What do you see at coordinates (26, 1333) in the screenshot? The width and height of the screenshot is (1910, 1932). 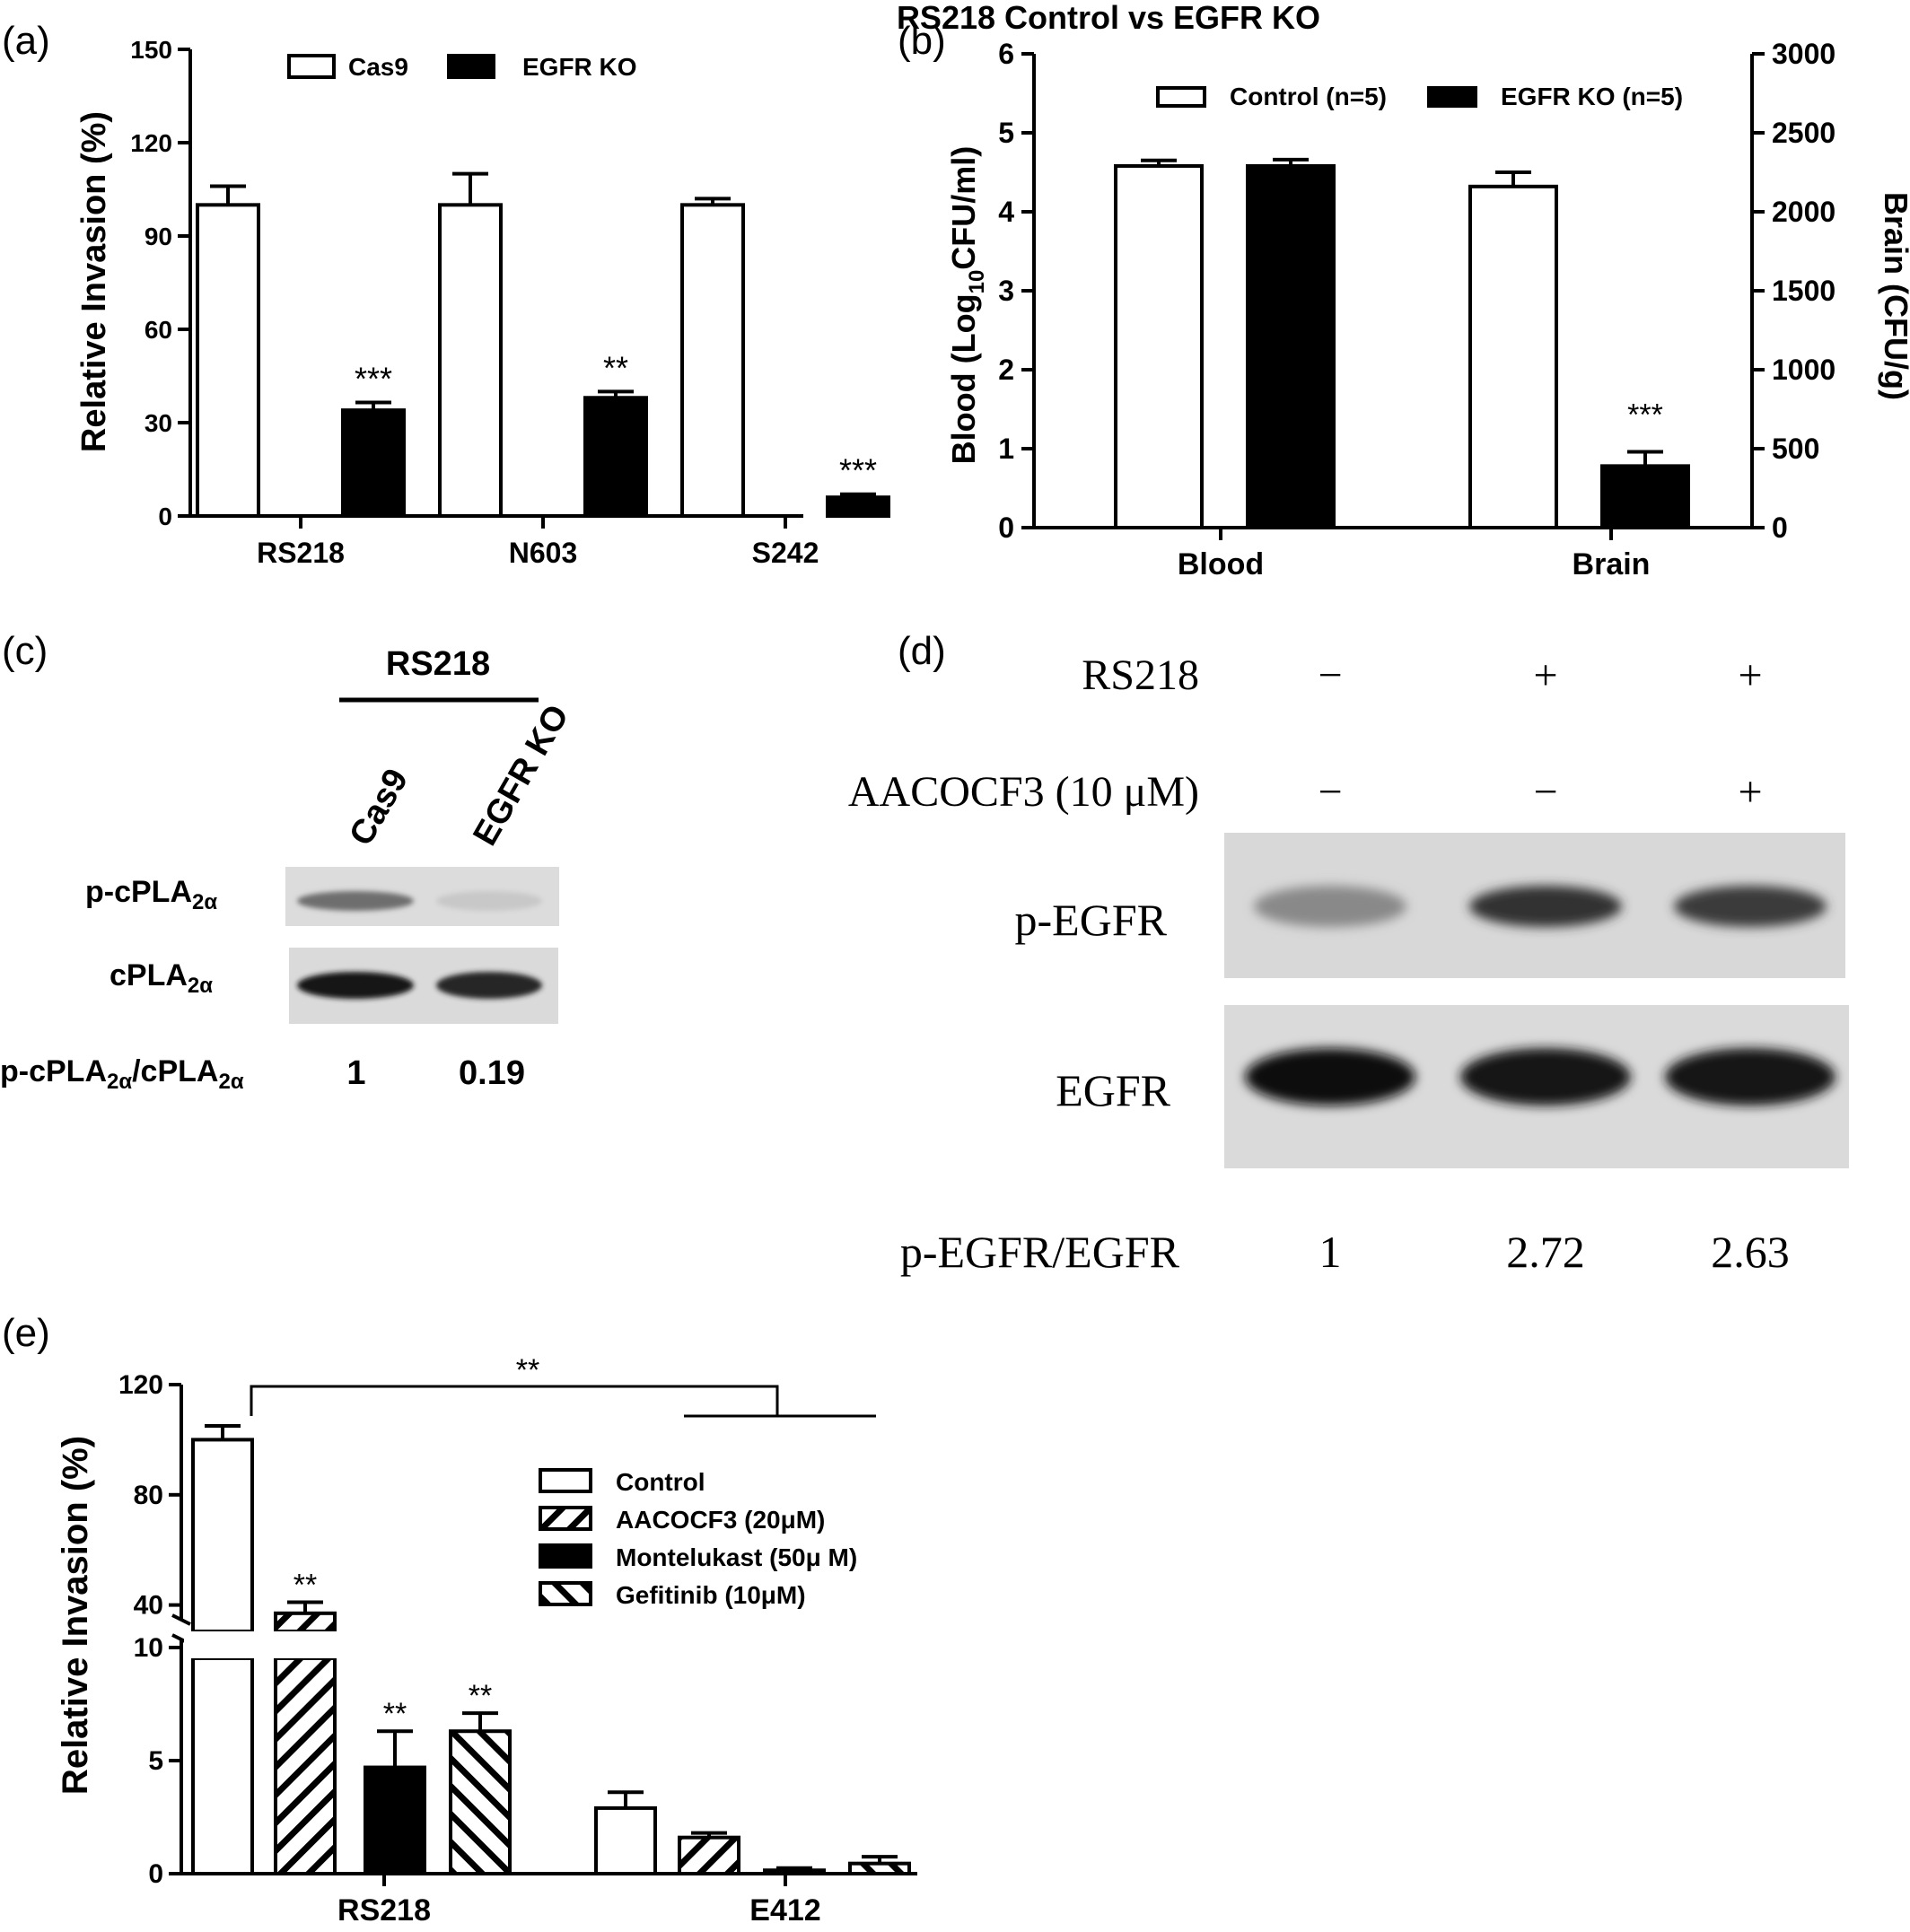 I see `panel-label-e: (e)` at bounding box center [26, 1333].